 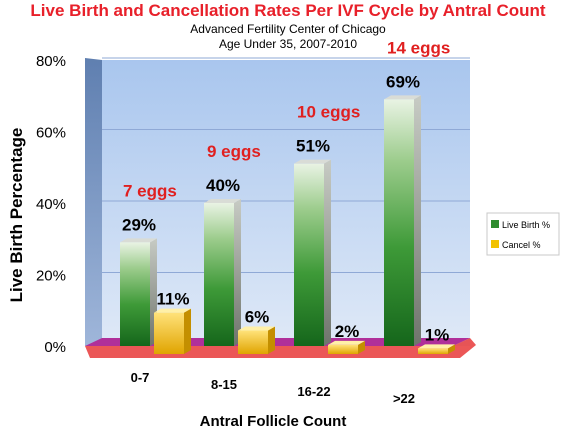 I want to click on legend-swatch-live-birth, so click(x=495, y=224).